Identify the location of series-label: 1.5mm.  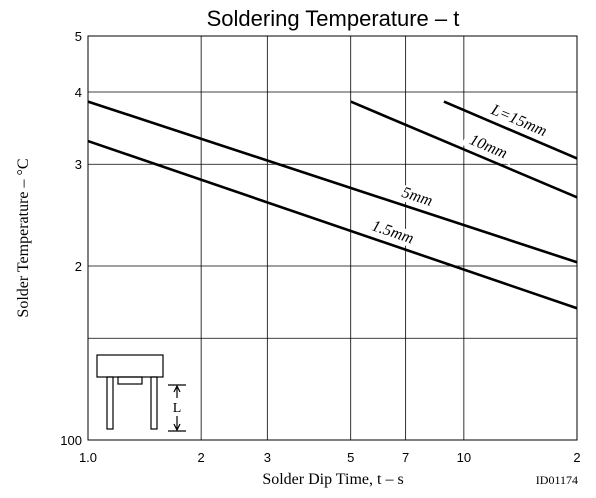
(392, 232).